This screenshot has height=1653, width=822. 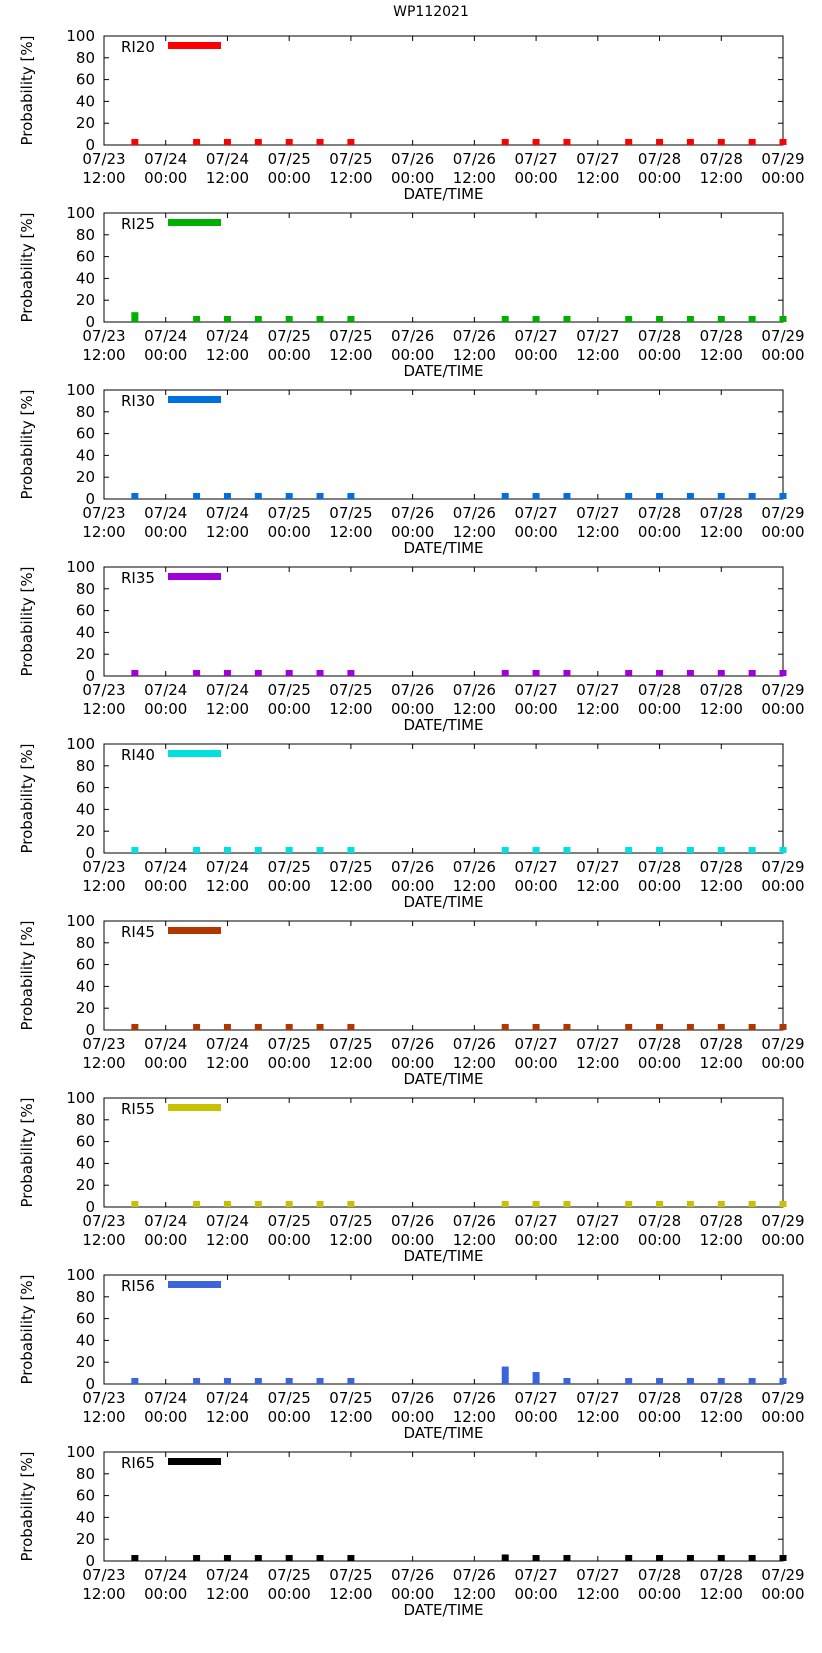 What do you see at coordinates (138, 224) in the screenshot?
I see `legend-label: RI25` at bounding box center [138, 224].